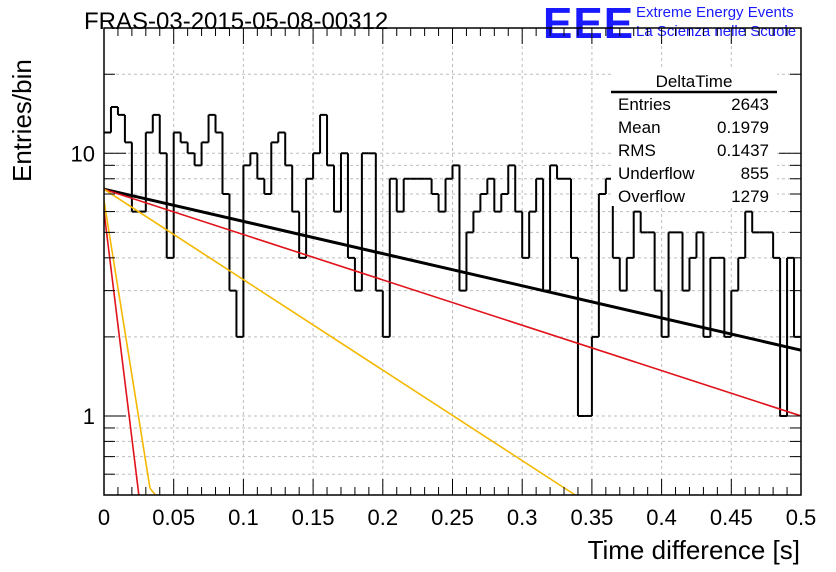 Image resolution: width=836 pixels, height=572 pixels. What do you see at coordinates (652, 196) in the screenshot?
I see `stats-row-label: Overflow` at bounding box center [652, 196].